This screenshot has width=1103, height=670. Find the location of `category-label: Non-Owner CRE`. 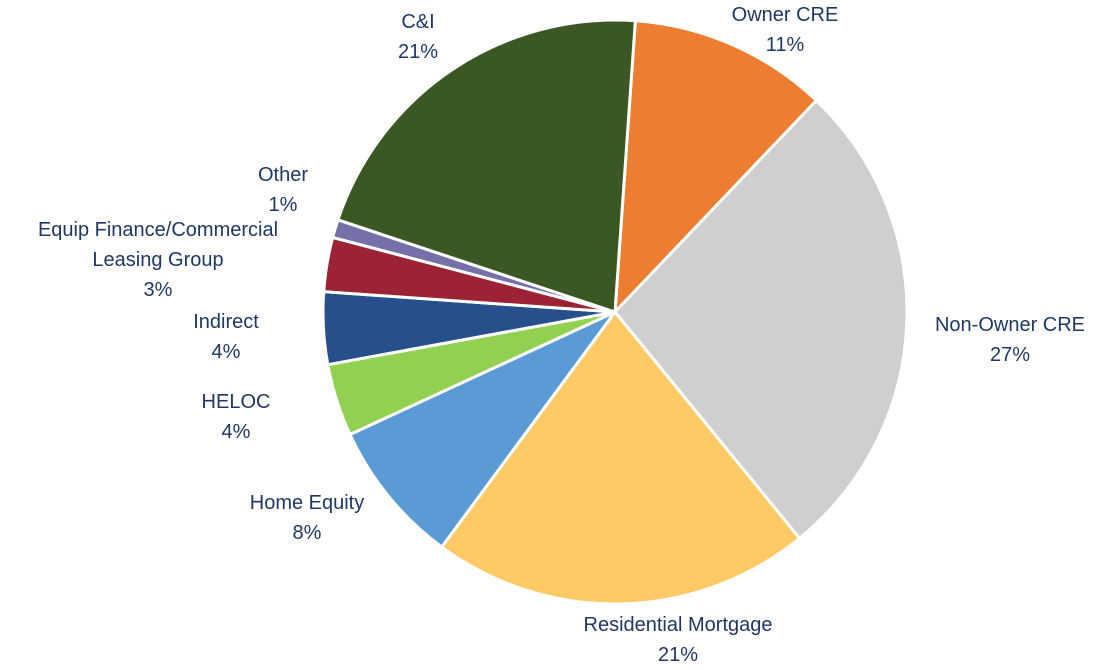

category-label: Non-Owner CRE is located at coordinates (1010, 325).